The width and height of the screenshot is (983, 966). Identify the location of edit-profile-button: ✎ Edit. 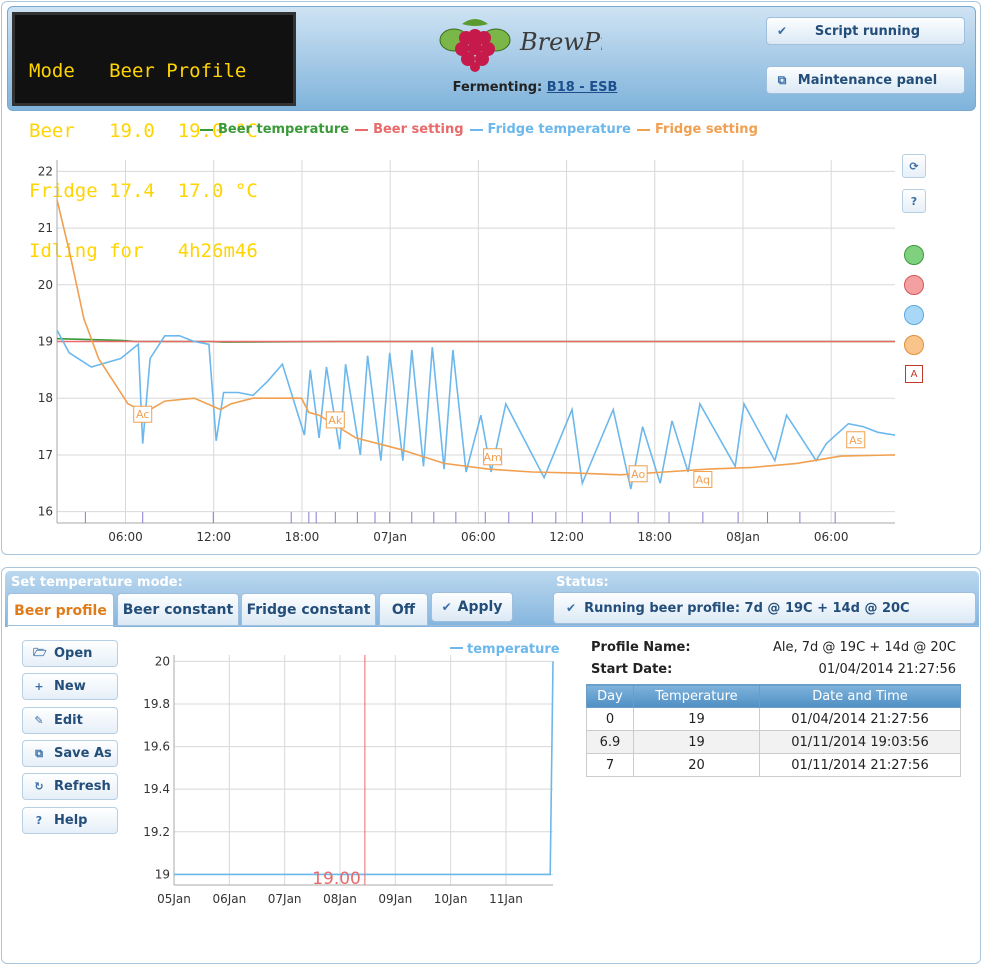
(70, 720).